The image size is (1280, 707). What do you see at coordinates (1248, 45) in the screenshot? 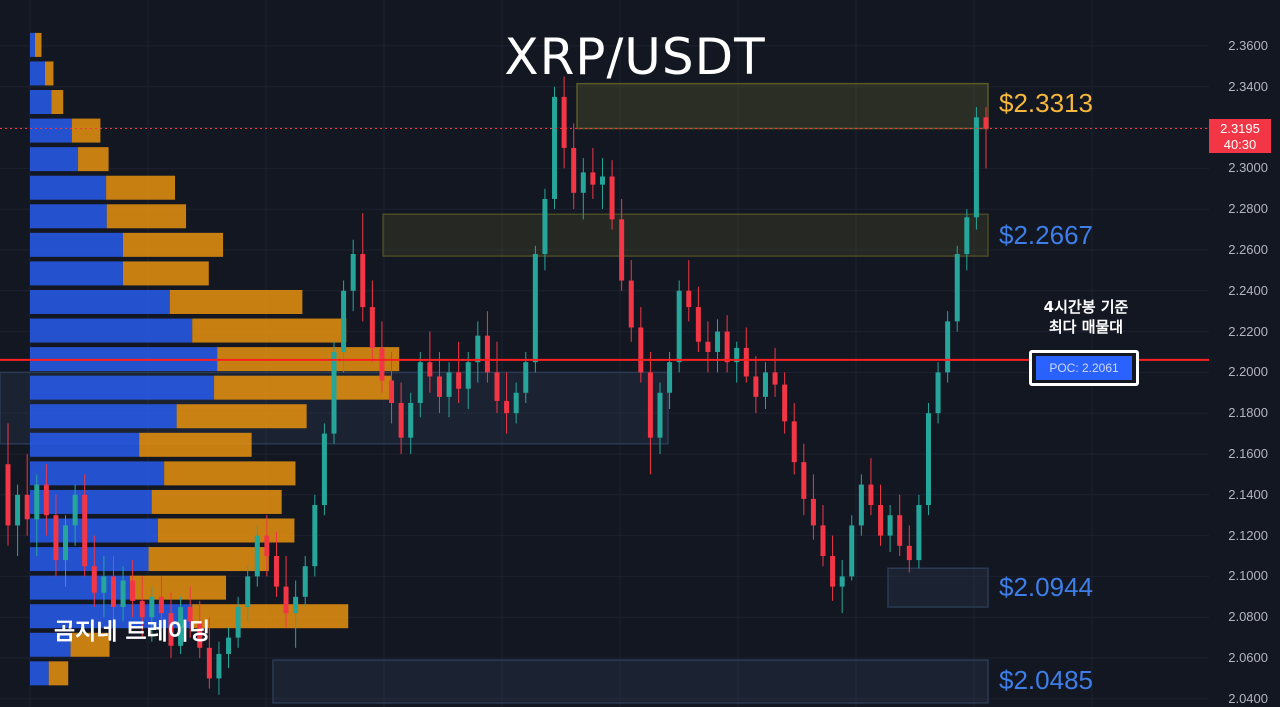
I see `y-tick-label: 2.3600` at bounding box center [1248, 45].